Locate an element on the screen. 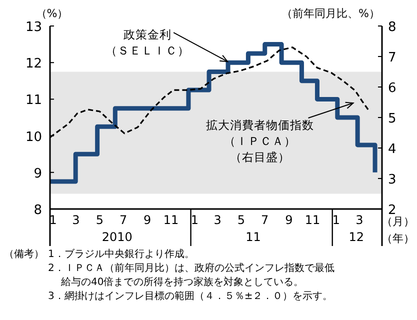 The height and width of the screenshot is (320, 417). y-tick-label: 9 is located at coordinates (38, 174).